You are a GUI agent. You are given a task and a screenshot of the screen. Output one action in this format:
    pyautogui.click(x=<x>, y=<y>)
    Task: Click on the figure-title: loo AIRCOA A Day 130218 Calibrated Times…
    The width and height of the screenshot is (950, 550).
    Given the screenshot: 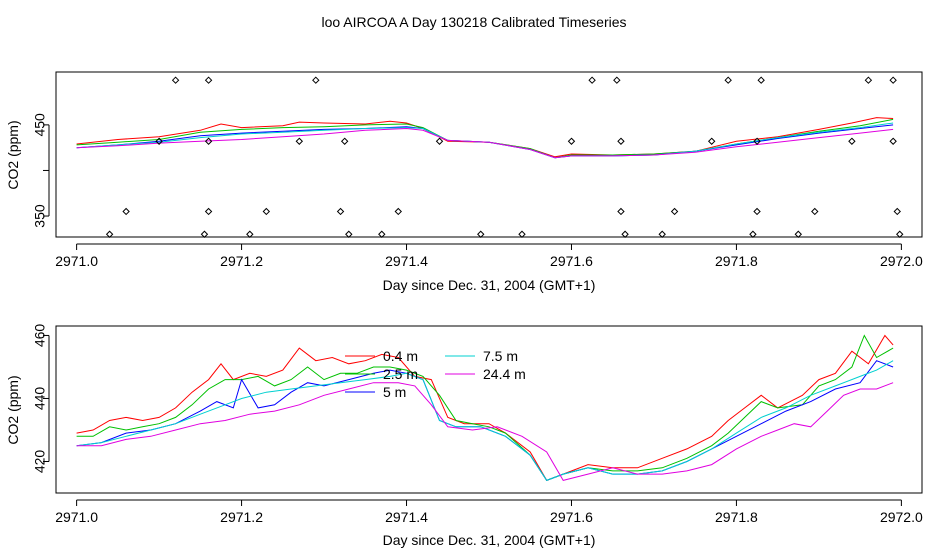 What is the action you would take?
    pyautogui.click(x=473, y=22)
    